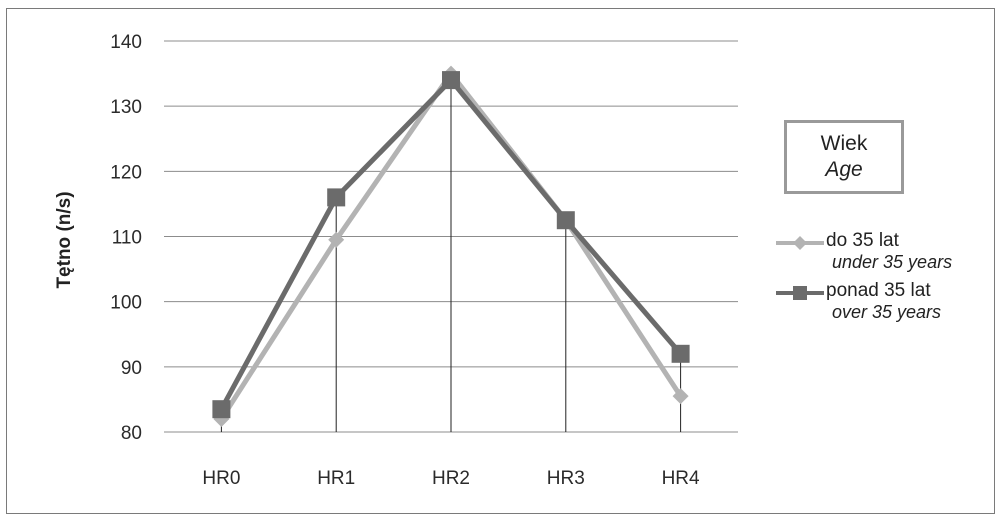 This screenshot has width=999, height=518. What do you see at coordinates (336, 239) in the screenshot?
I see `point-series-1-hr1` at bounding box center [336, 239].